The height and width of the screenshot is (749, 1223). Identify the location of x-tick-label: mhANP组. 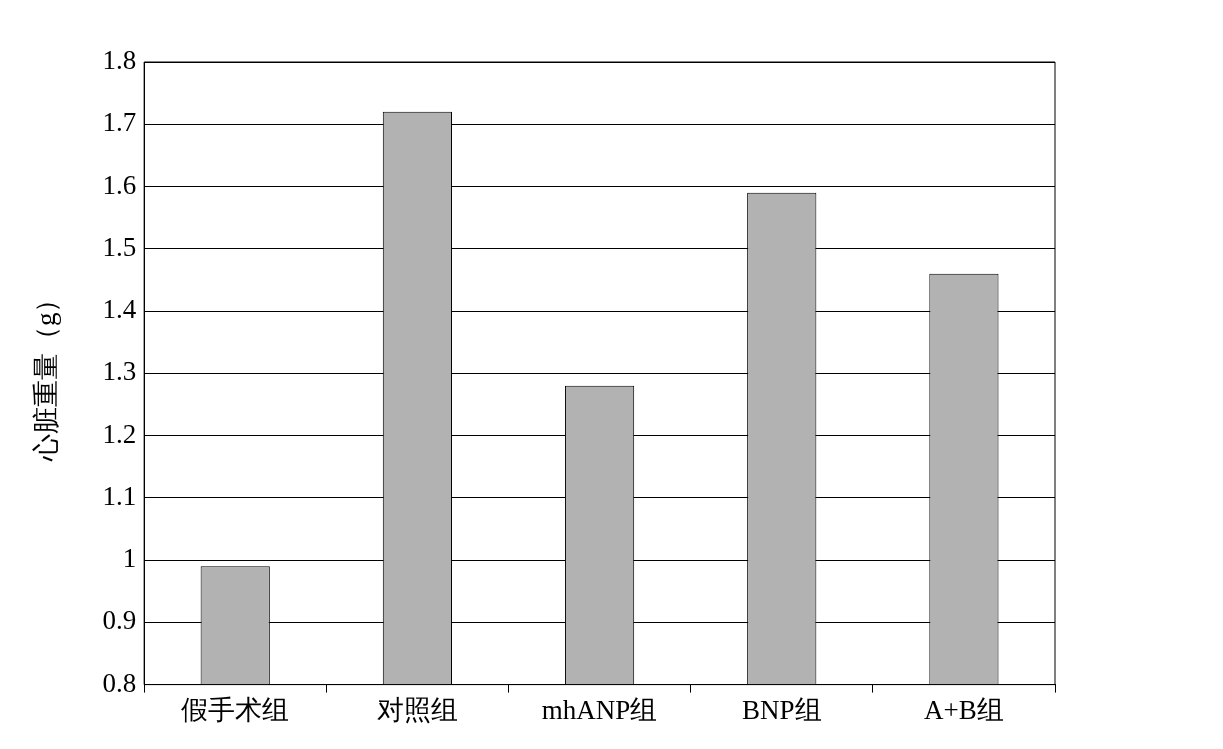
(599, 709).